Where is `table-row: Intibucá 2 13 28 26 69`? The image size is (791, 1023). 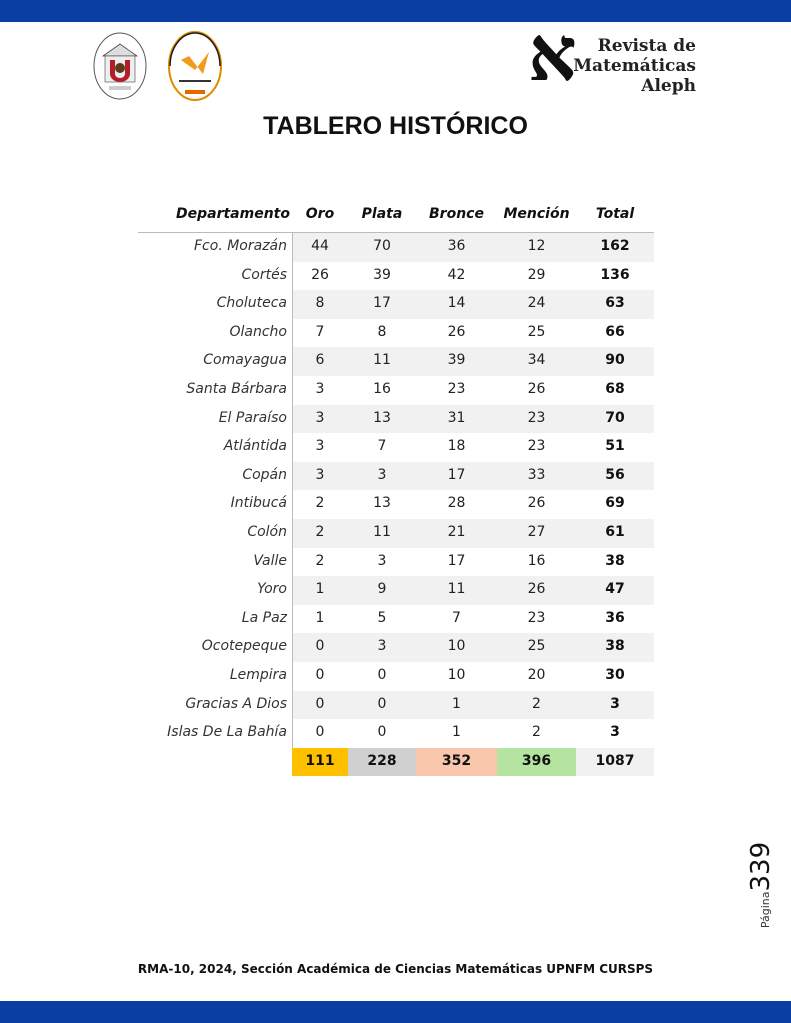
table-row: Intibucá 2 13 28 26 69 is located at coordinates (396, 504).